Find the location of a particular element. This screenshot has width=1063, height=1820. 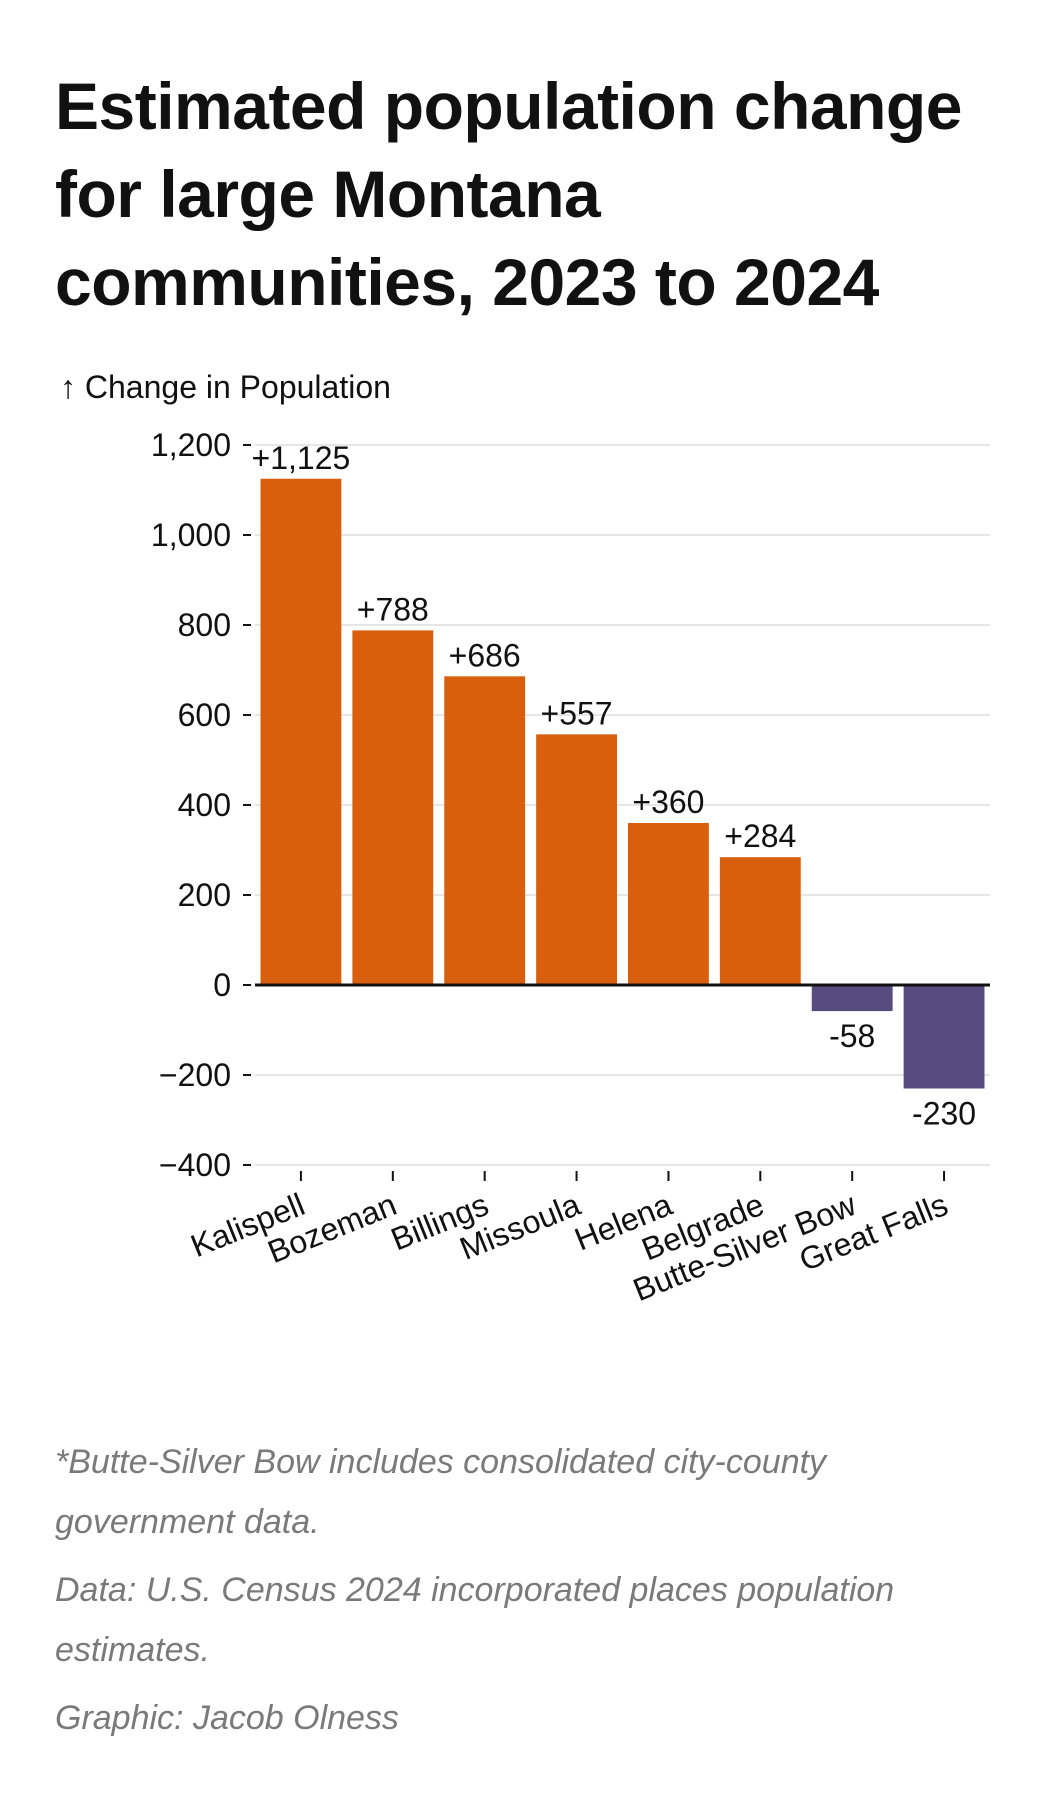

value-label: -58 is located at coordinates (852, 1036).